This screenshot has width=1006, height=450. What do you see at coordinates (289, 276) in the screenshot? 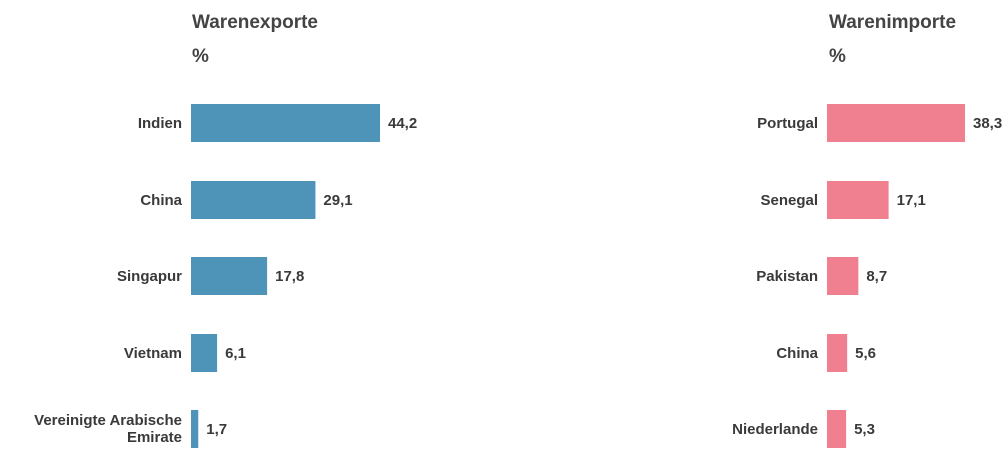
I see `exports-value-label-3: 17,8` at bounding box center [289, 276].